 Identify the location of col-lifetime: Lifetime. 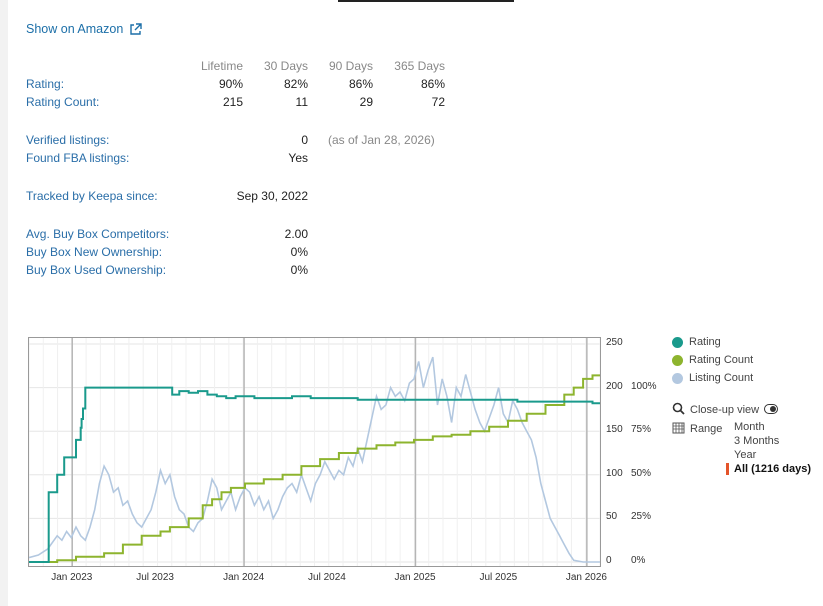
(221, 66).